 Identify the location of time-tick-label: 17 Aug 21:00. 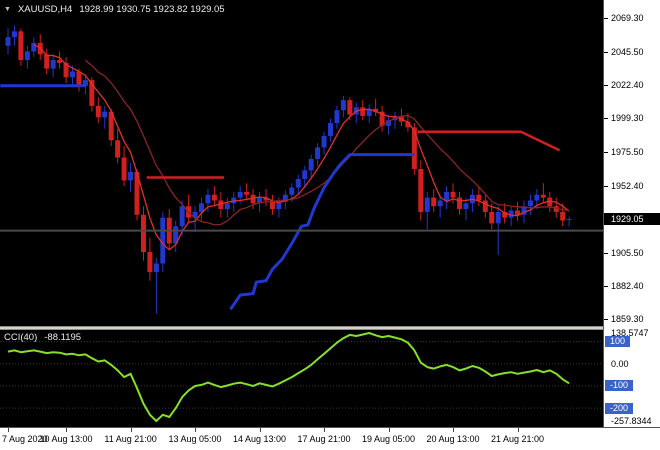
(324, 439).